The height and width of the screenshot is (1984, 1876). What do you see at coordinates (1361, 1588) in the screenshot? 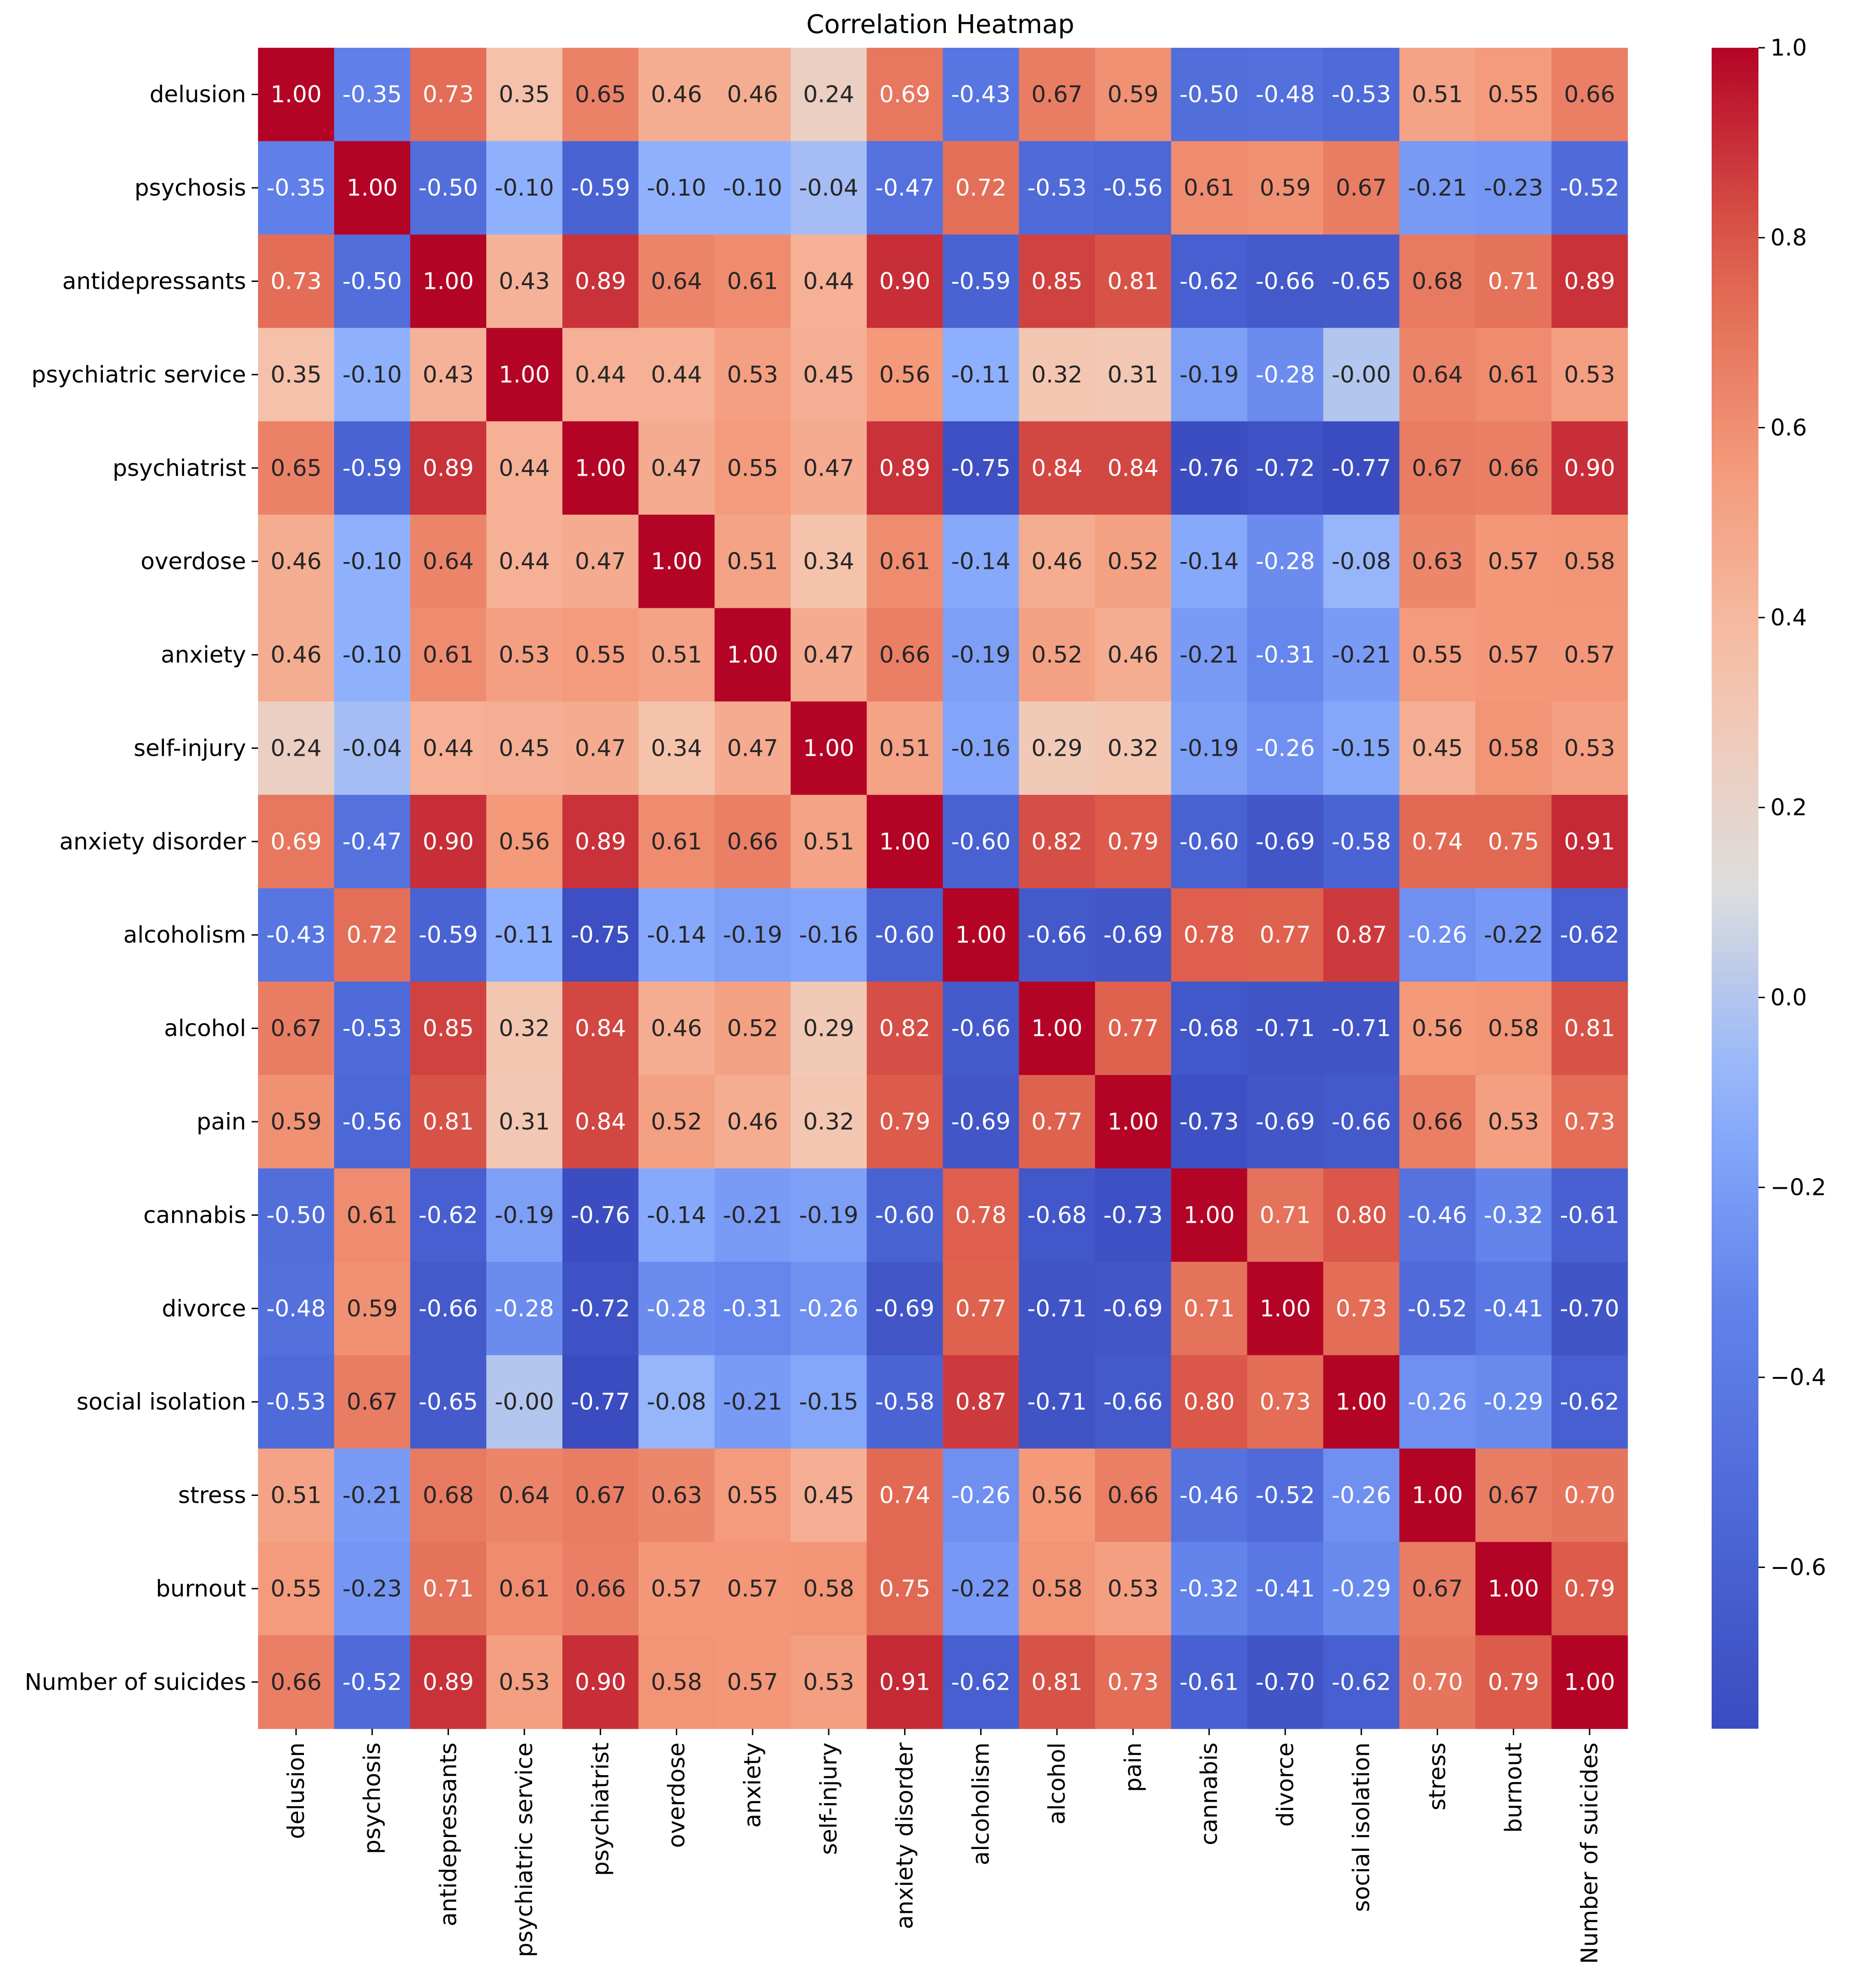
I see `heatmap-cell-value: -0.29` at bounding box center [1361, 1588].